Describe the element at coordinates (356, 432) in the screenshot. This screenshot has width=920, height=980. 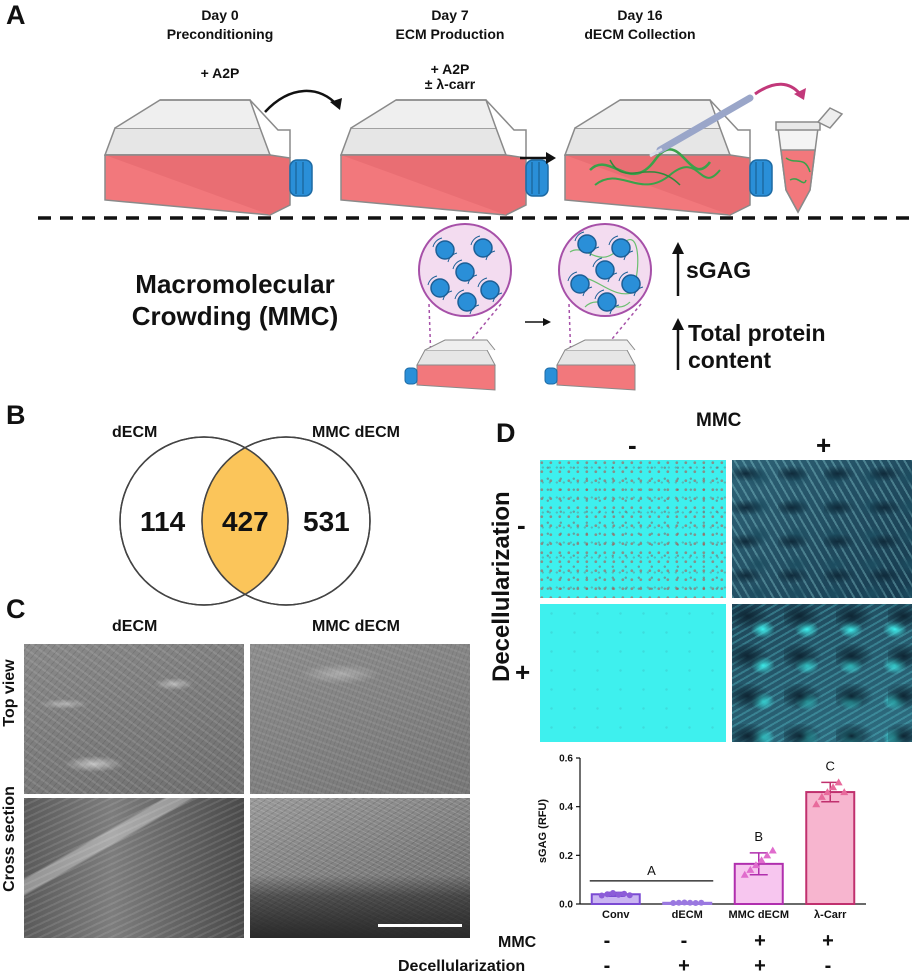
I see `venn-right-label: MMC dECM` at that location.